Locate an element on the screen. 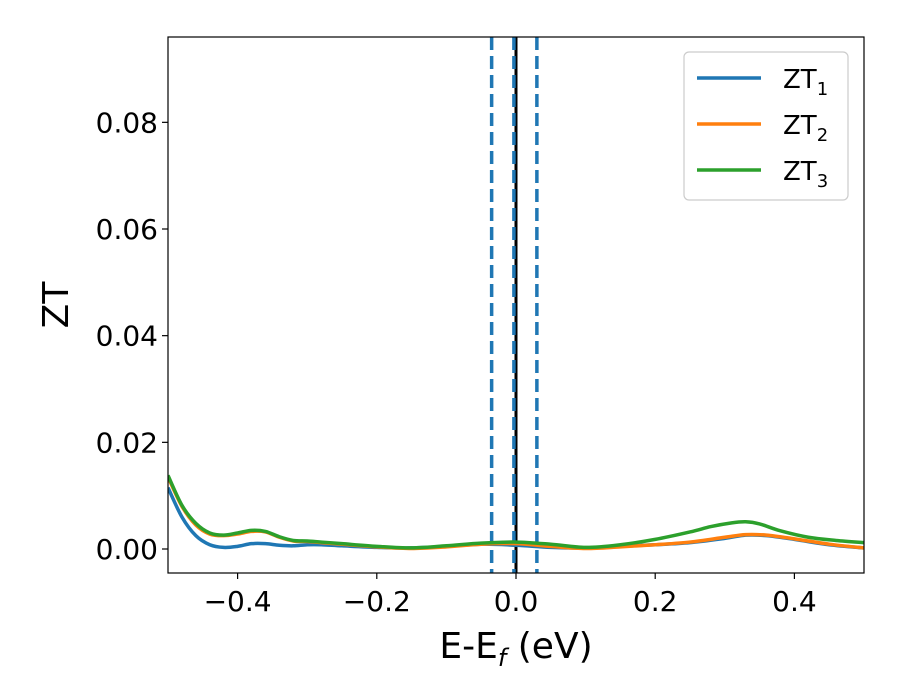 The image size is (900, 700). x-axis-title: E-Ef (eV) is located at coordinates (515, 649).